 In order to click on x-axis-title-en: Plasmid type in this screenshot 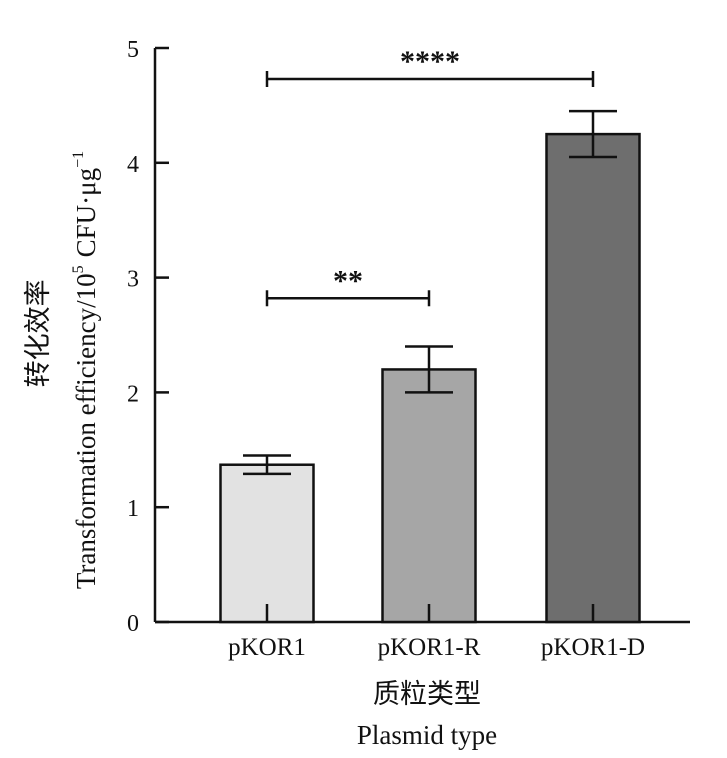, I will do `click(427, 735)`.